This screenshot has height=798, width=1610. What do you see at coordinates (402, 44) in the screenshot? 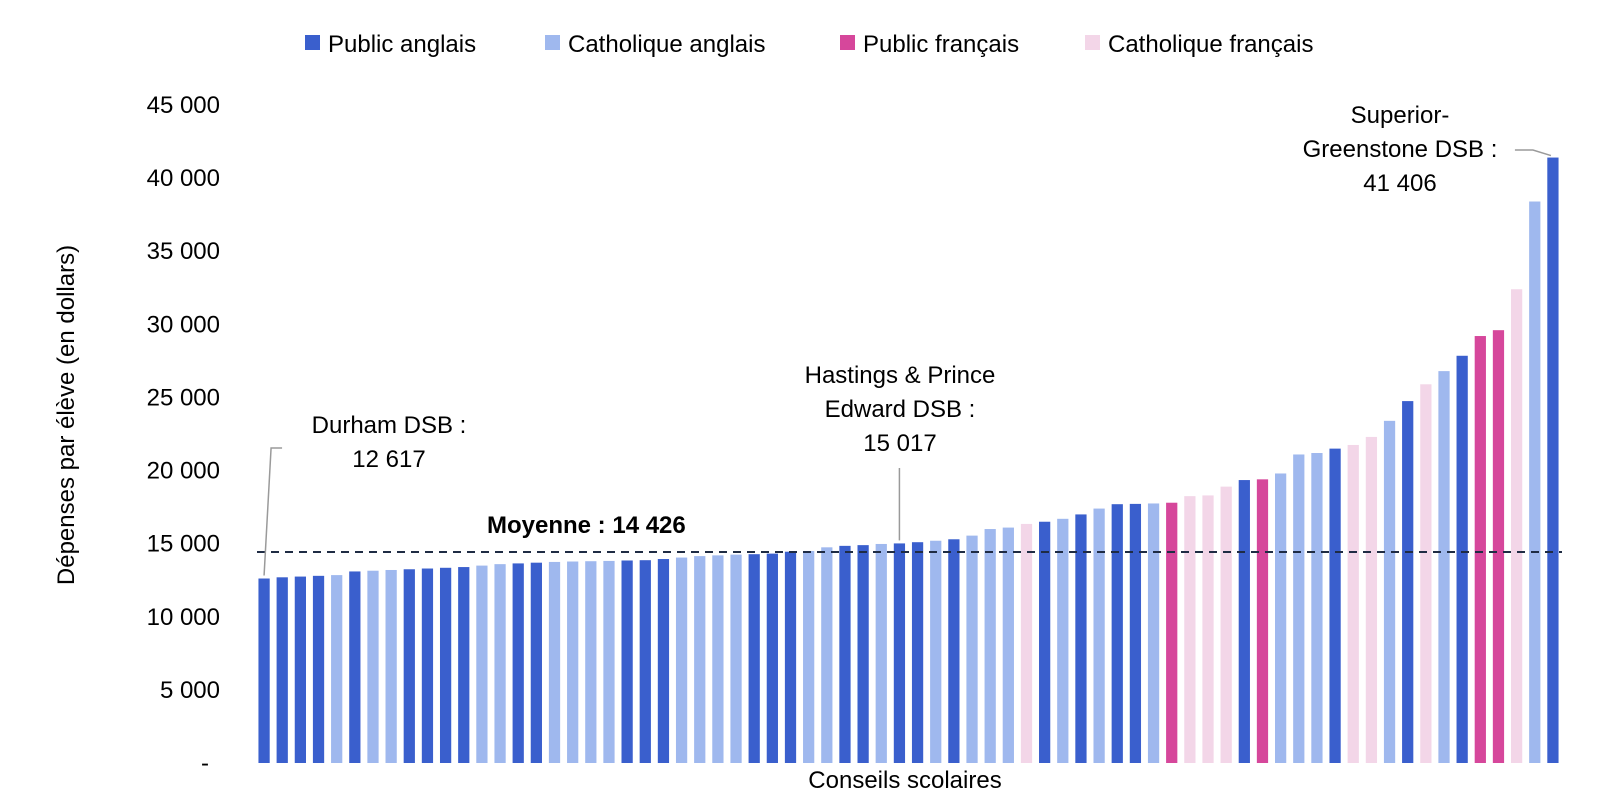
I see `legend-label-pa: Public anglais` at bounding box center [402, 44].